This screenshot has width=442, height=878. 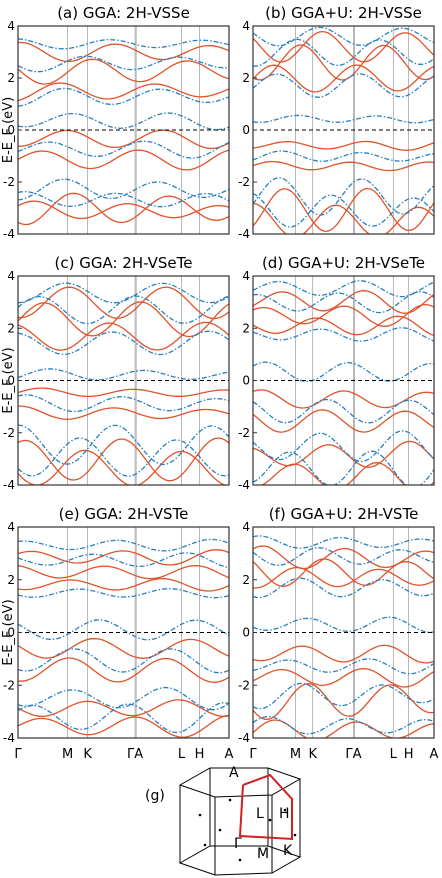 I want to click on panel-title: (c) GGA: 2H-VSeTe, so click(x=124, y=263).